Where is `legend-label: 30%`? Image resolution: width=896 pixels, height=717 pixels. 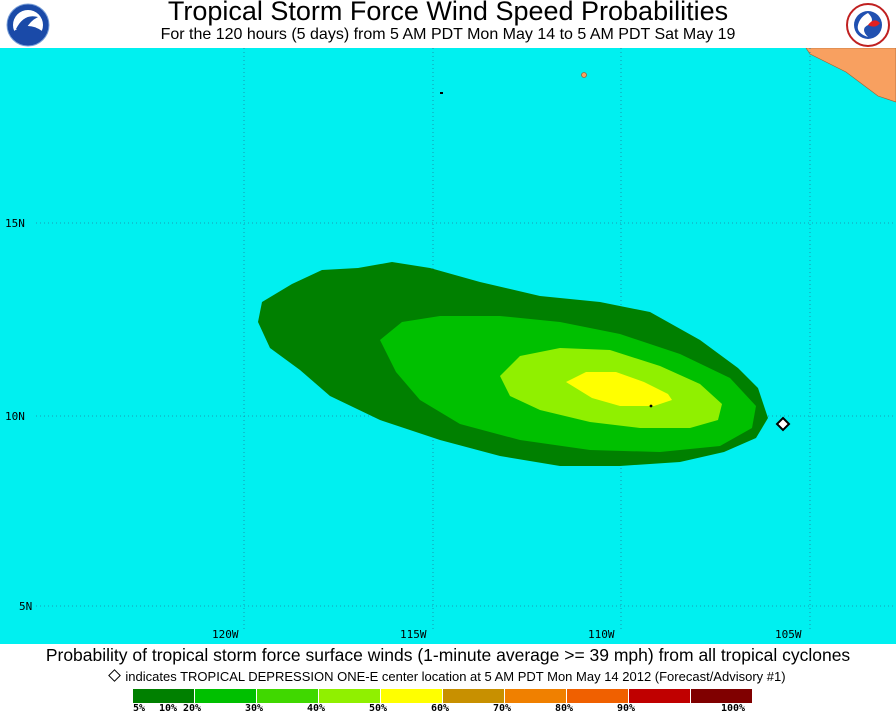 legend-label: 30% is located at coordinates (254, 708).